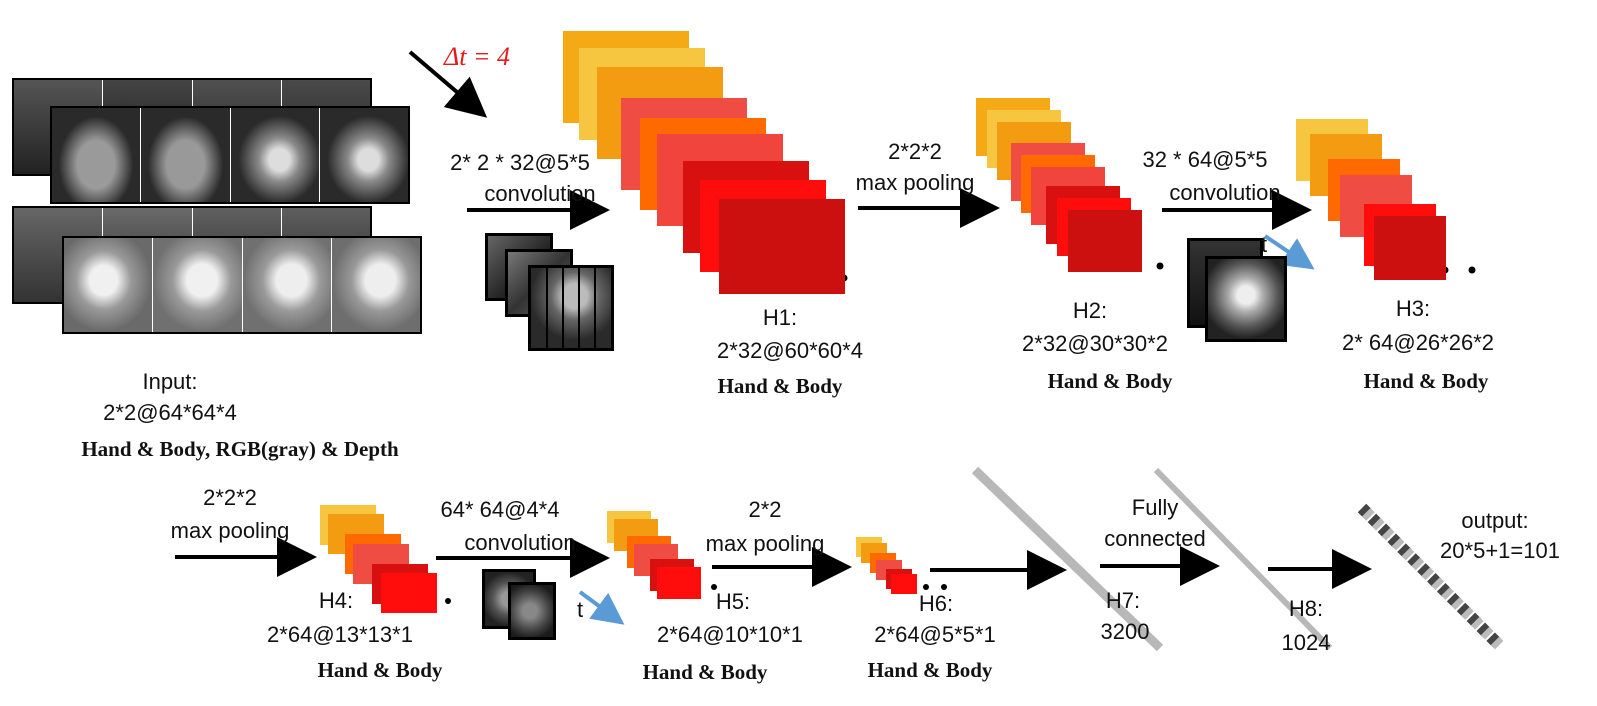  I want to click on pool3-name: max pooling, so click(765, 543).